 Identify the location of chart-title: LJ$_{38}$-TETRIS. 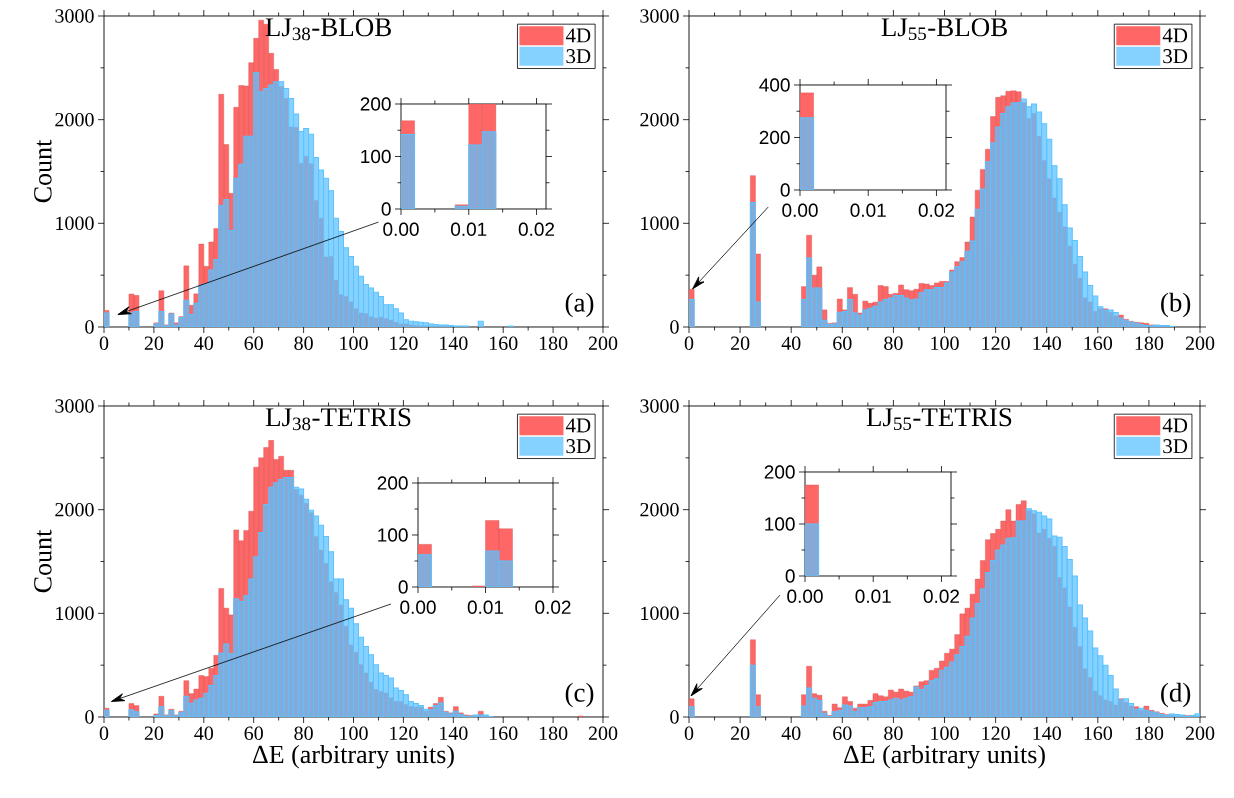
(338, 419).